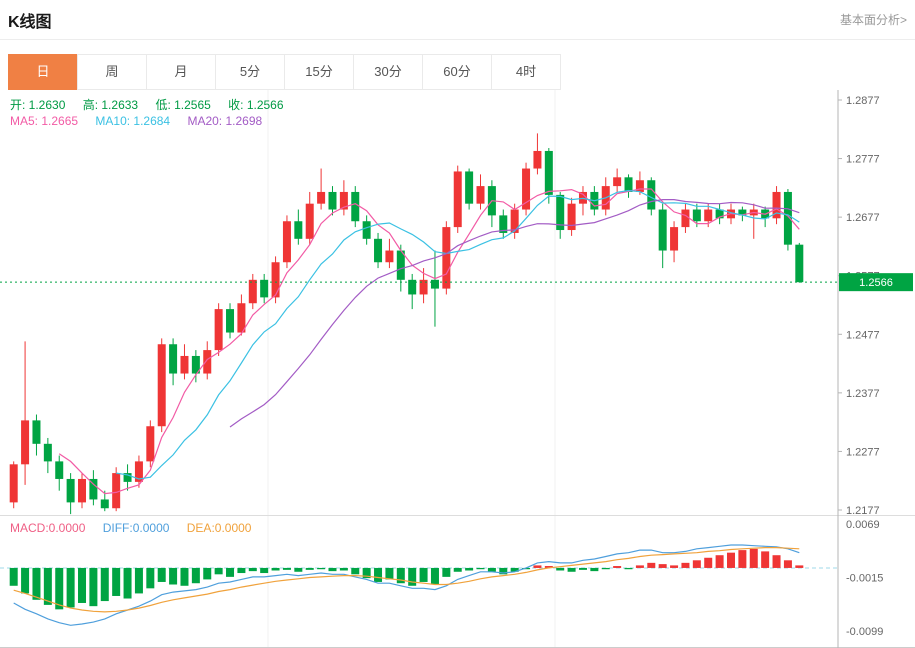 This screenshot has height=648, width=915. I want to click on macd-bars-layer, so click(406, 579).